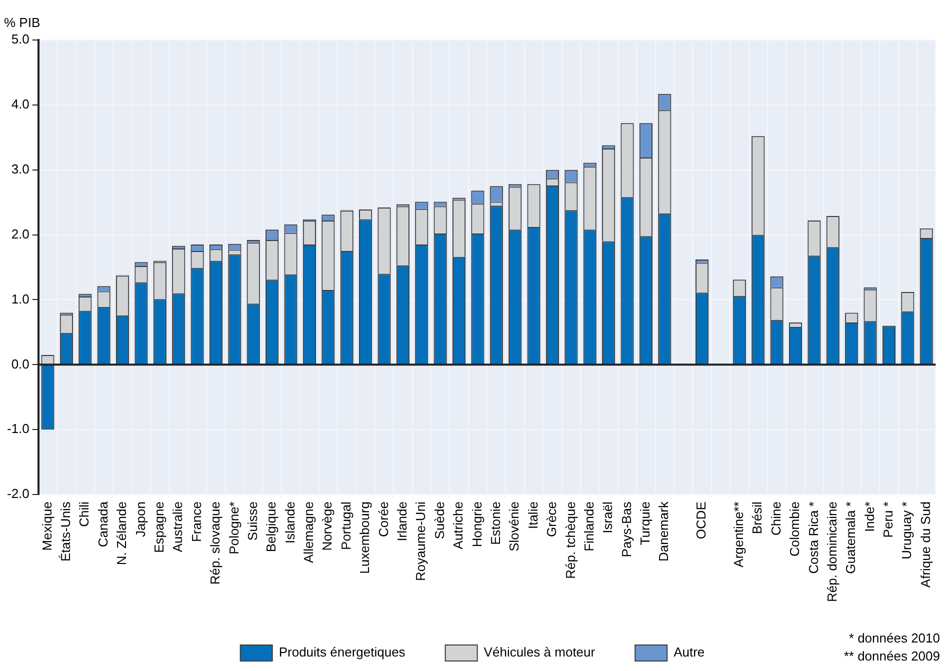 Image resolution: width=945 pixels, height=671 pixels. Describe the element at coordinates (46, 526) in the screenshot. I see `x-tick-label: Mexique` at that location.